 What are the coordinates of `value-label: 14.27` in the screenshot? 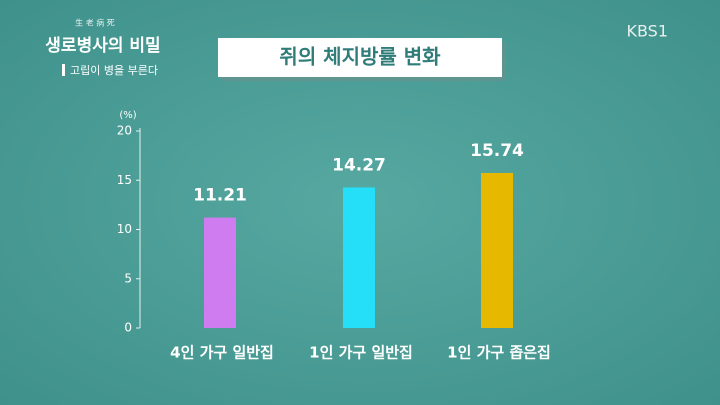 It's located at (359, 165).